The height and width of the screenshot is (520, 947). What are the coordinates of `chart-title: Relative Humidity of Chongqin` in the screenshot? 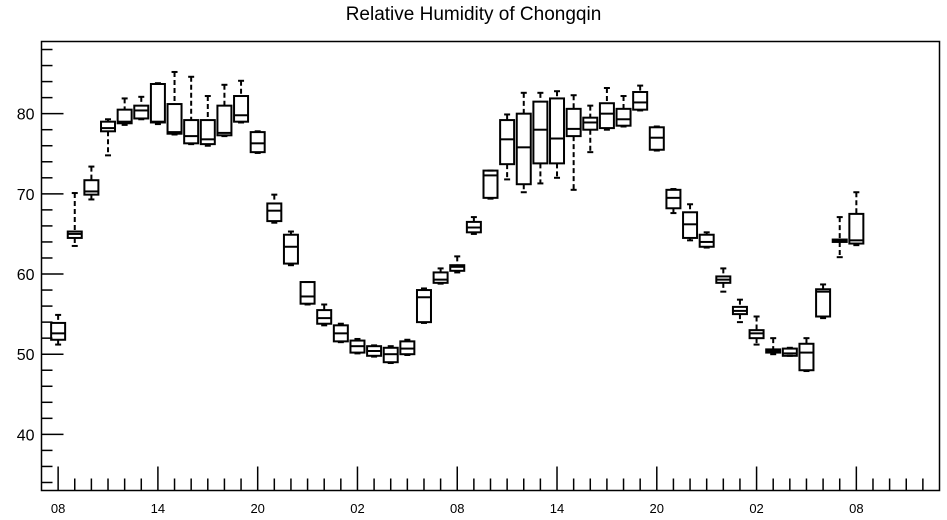 It's located at (473, 14).